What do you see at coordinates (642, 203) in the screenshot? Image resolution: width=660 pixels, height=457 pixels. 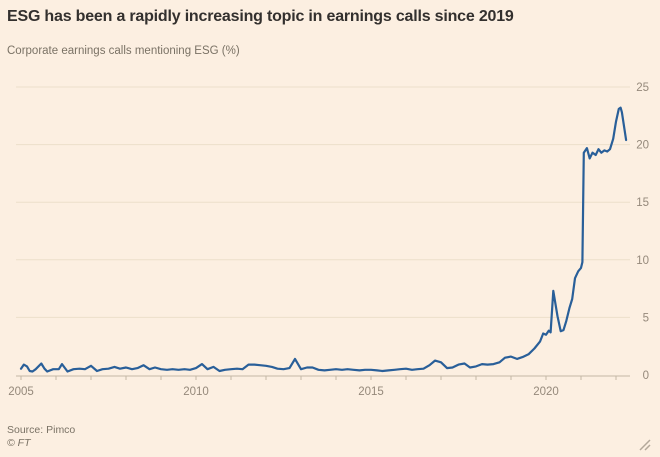 I see `y-tick-label: 15` at bounding box center [642, 203].